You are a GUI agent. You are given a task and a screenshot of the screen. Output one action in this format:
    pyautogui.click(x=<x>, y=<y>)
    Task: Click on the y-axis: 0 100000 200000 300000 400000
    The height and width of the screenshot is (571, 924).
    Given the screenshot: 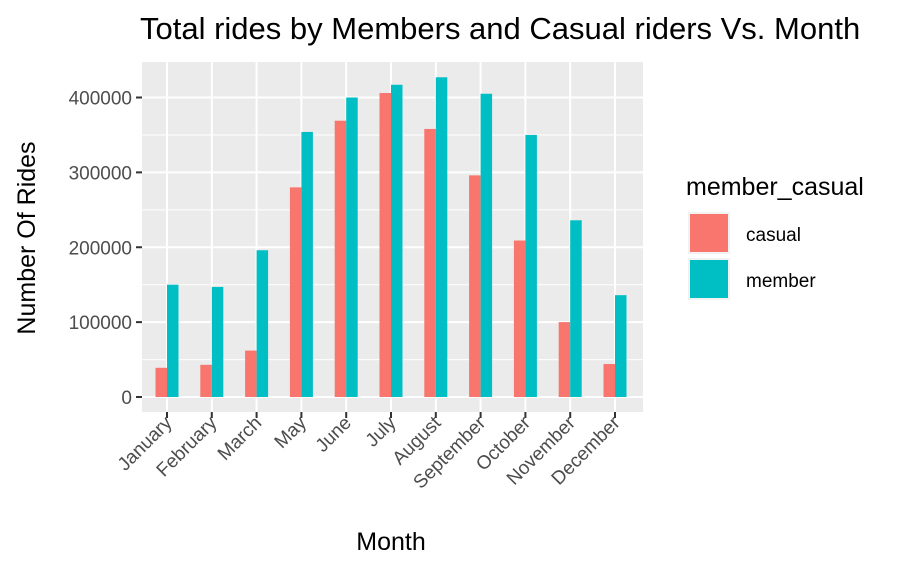 What is the action you would take?
    pyautogui.click(x=105, y=249)
    